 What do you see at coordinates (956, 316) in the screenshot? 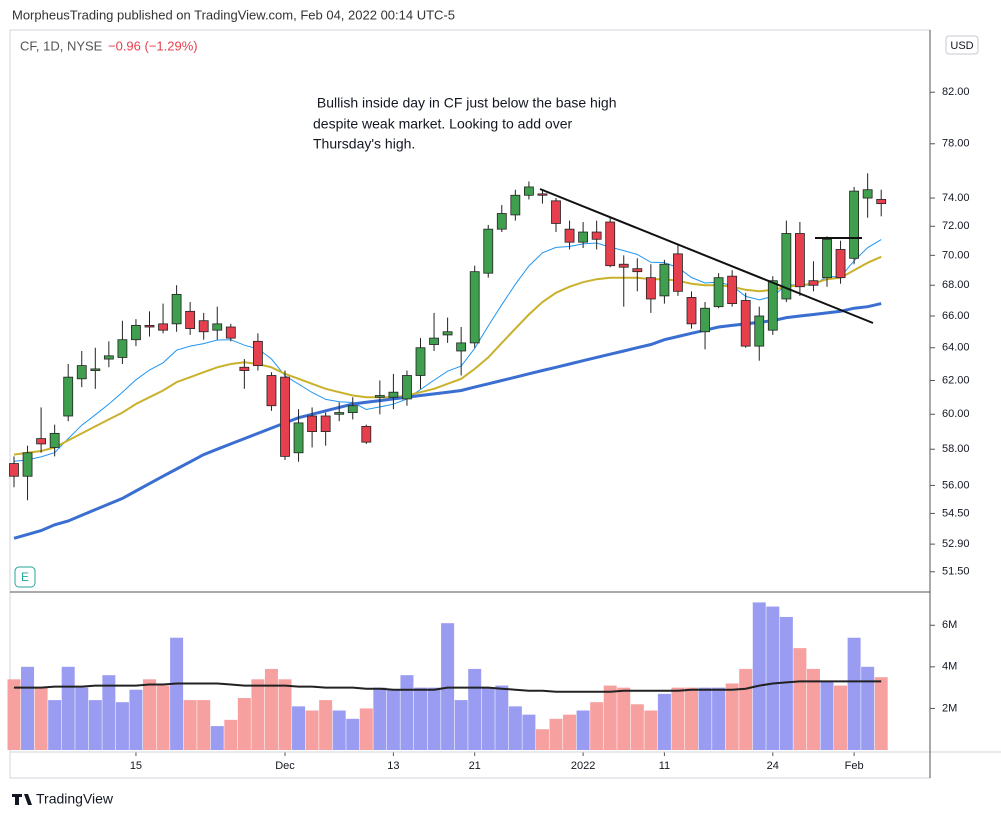
I see `y-tick-label: 66.00` at bounding box center [956, 316].